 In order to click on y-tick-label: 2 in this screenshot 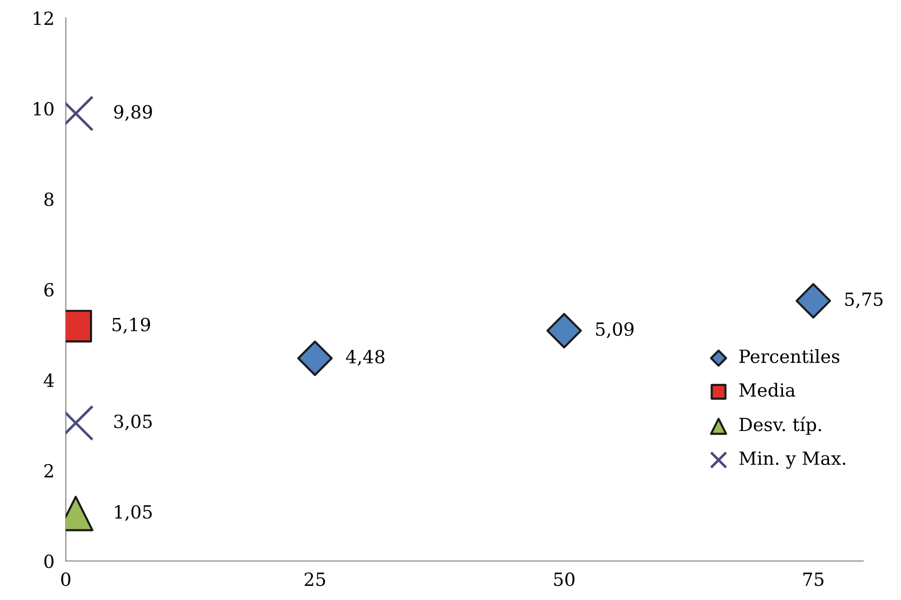, I will do `click(48, 471)`.